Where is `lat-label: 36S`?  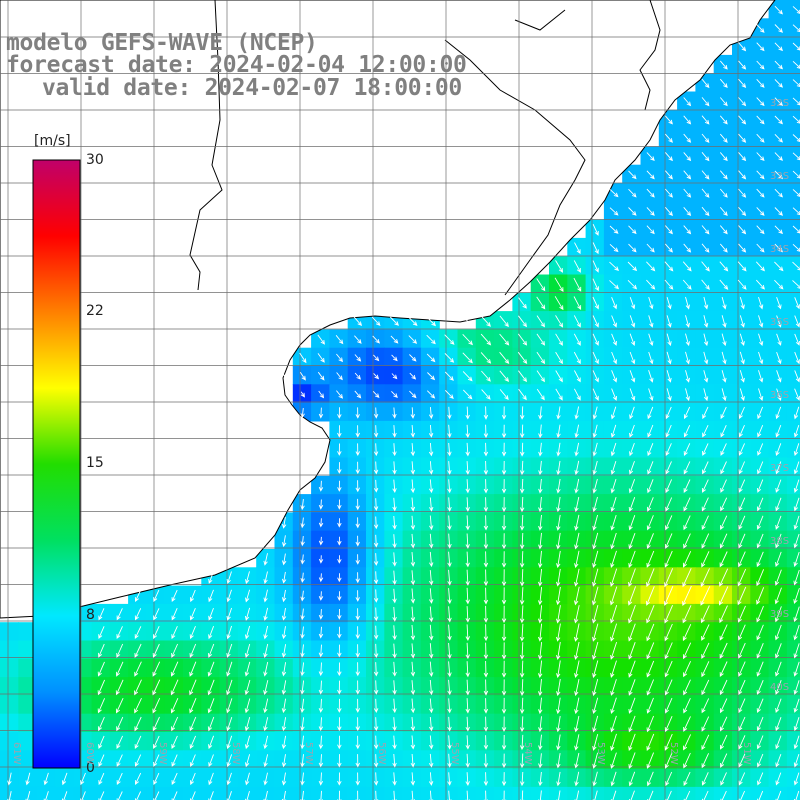
lat-label: 36S is located at coordinates (780, 395).